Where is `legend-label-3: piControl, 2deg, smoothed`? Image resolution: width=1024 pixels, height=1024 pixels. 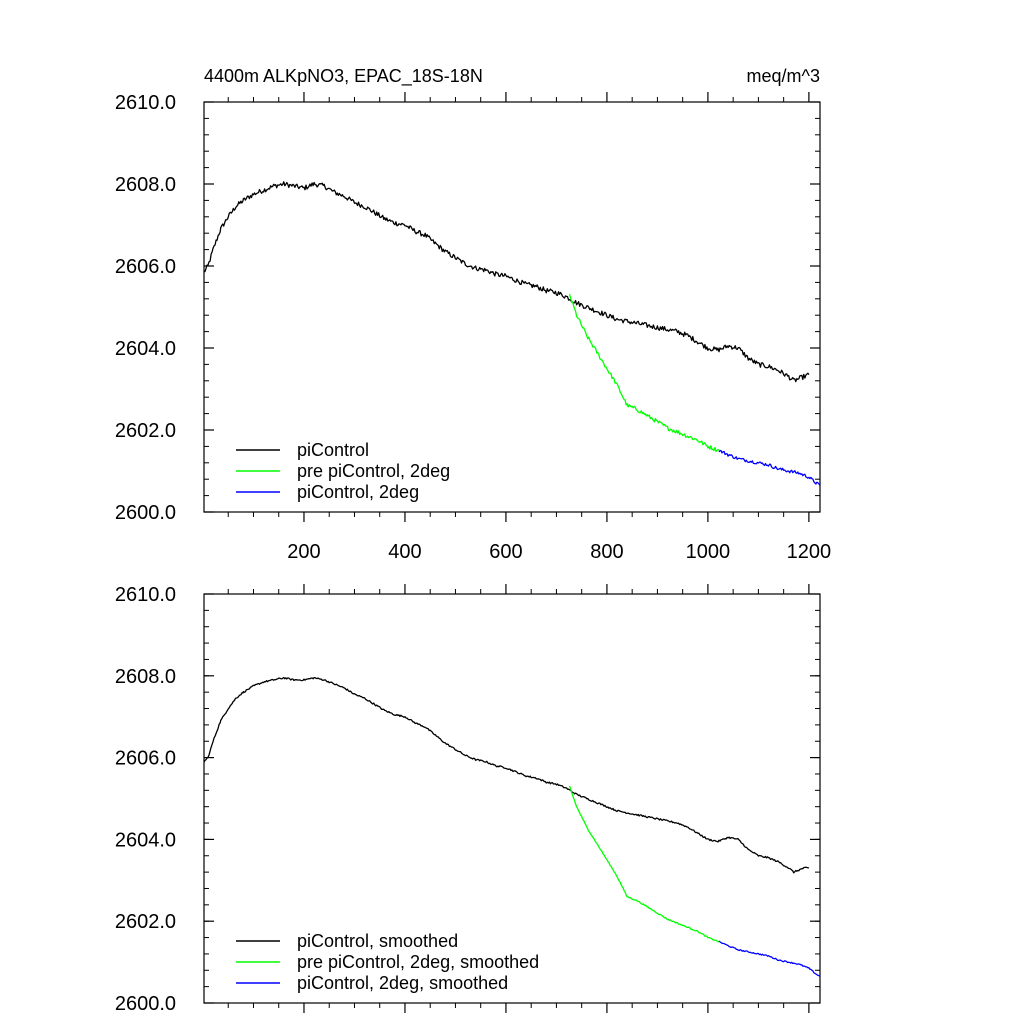 legend-label-3: piControl, 2deg, smoothed is located at coordinates (402, 983).